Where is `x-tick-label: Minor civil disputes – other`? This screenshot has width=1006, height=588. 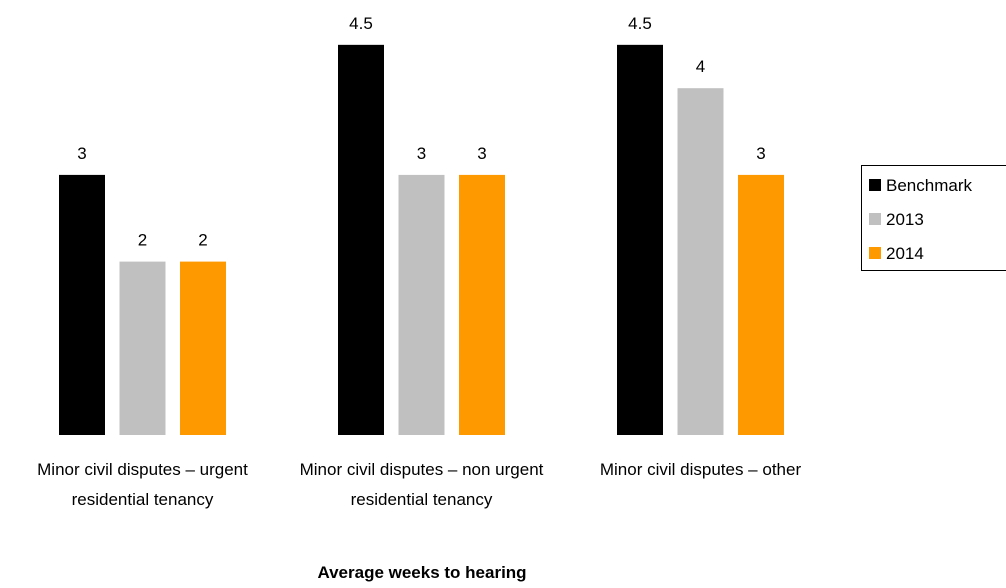
x-tick-label: Minor civil disputes – other is located at coordinates (700, 469).